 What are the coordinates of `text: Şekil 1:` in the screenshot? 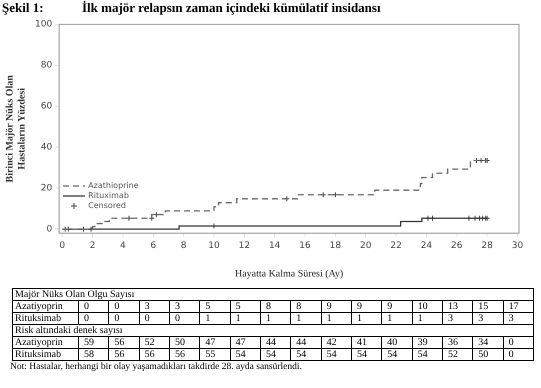 It's located at (23, 8).